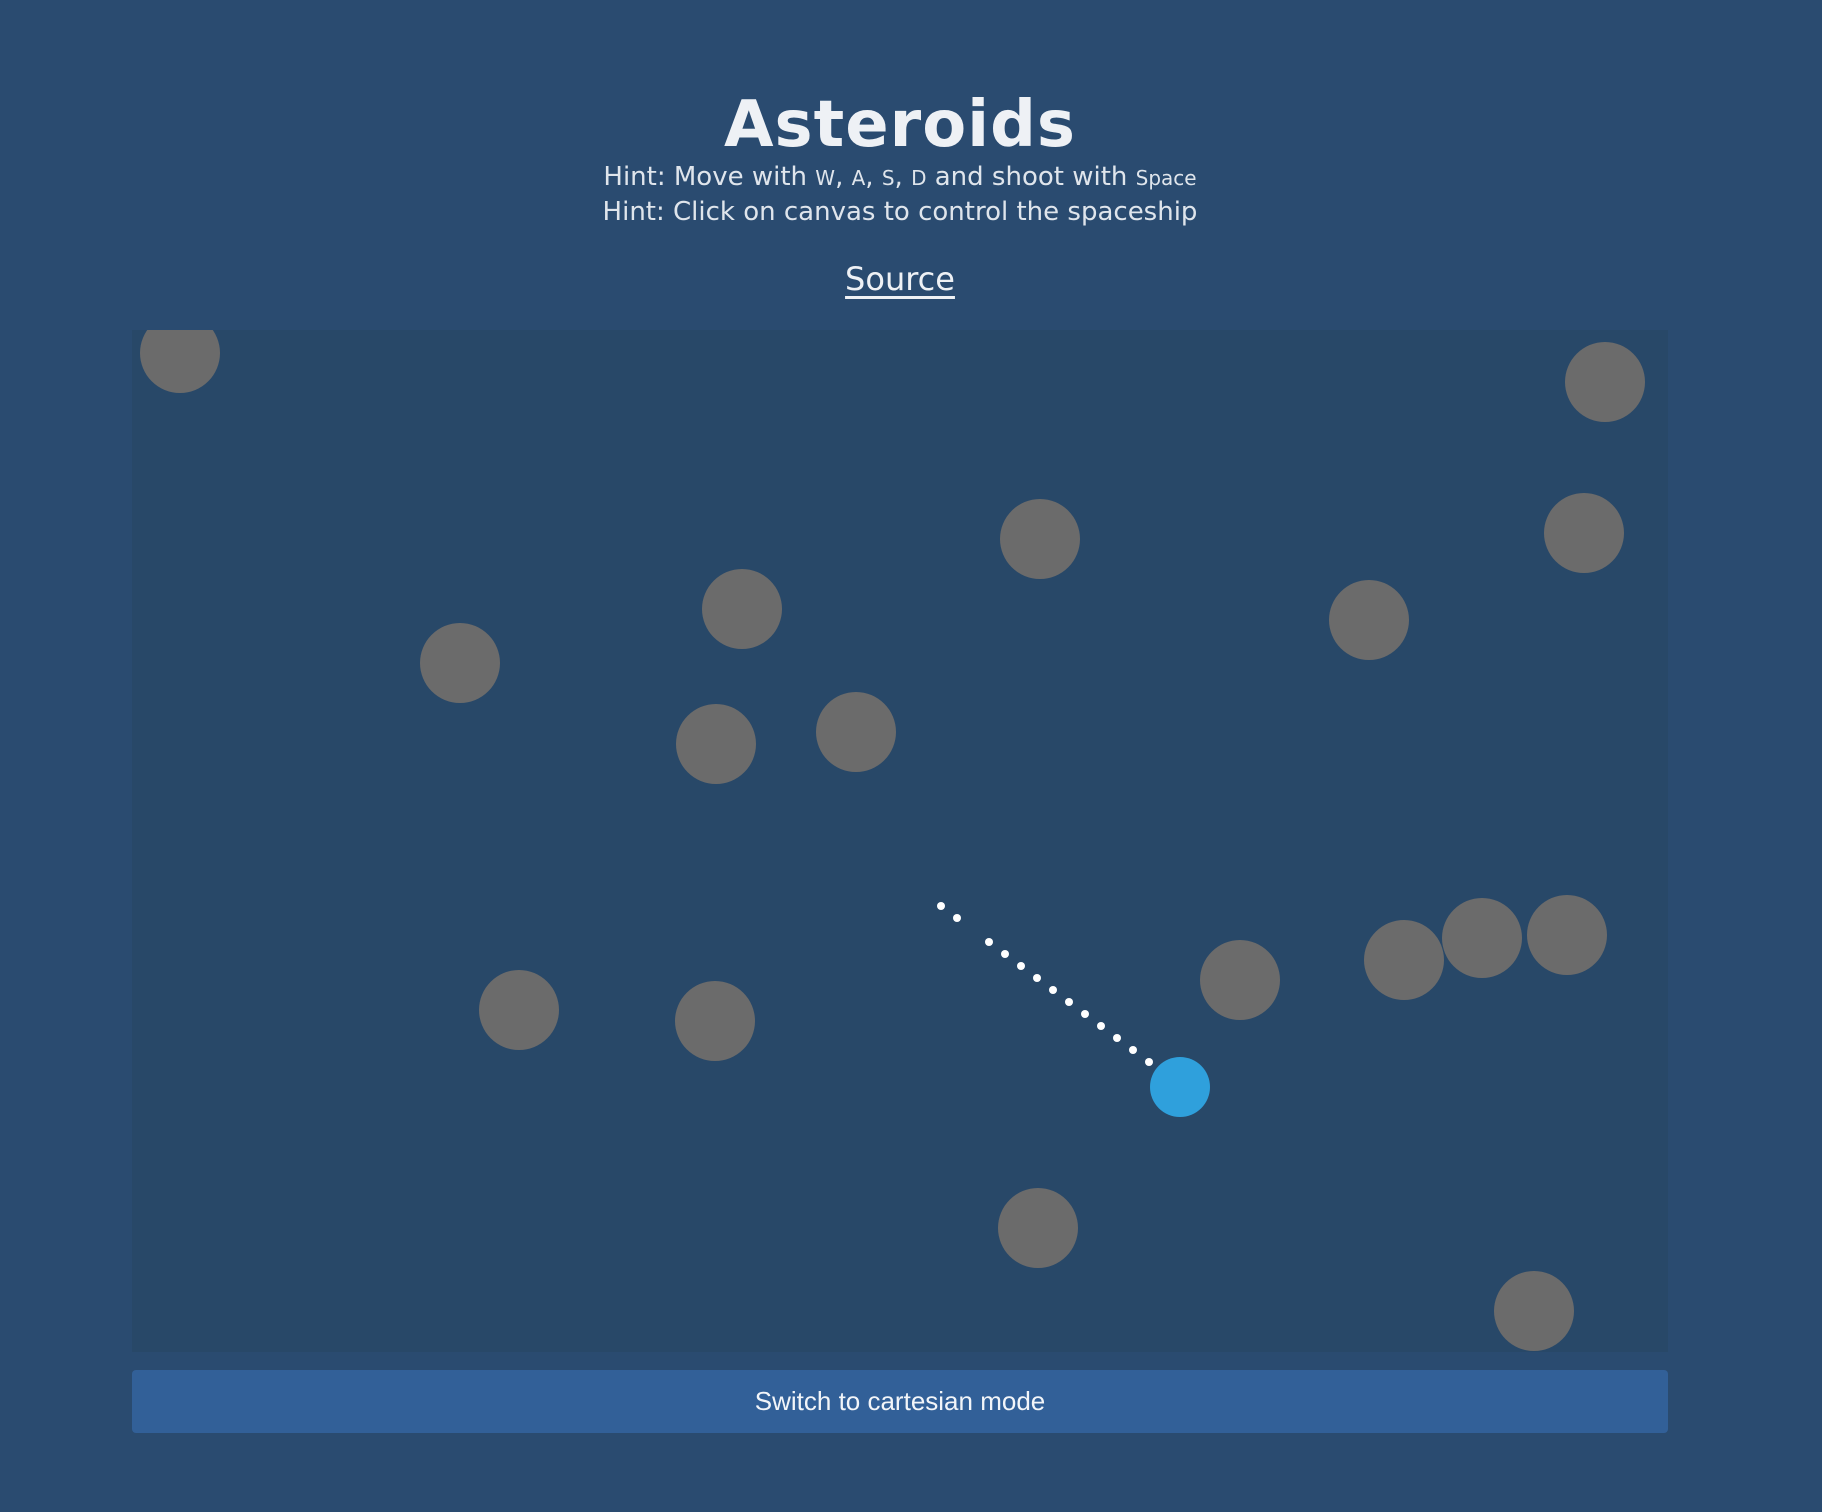  What do you see at coordinates (825, 178) in the screenshot?
I see `key-w: W` at bounding box center [825, 178].